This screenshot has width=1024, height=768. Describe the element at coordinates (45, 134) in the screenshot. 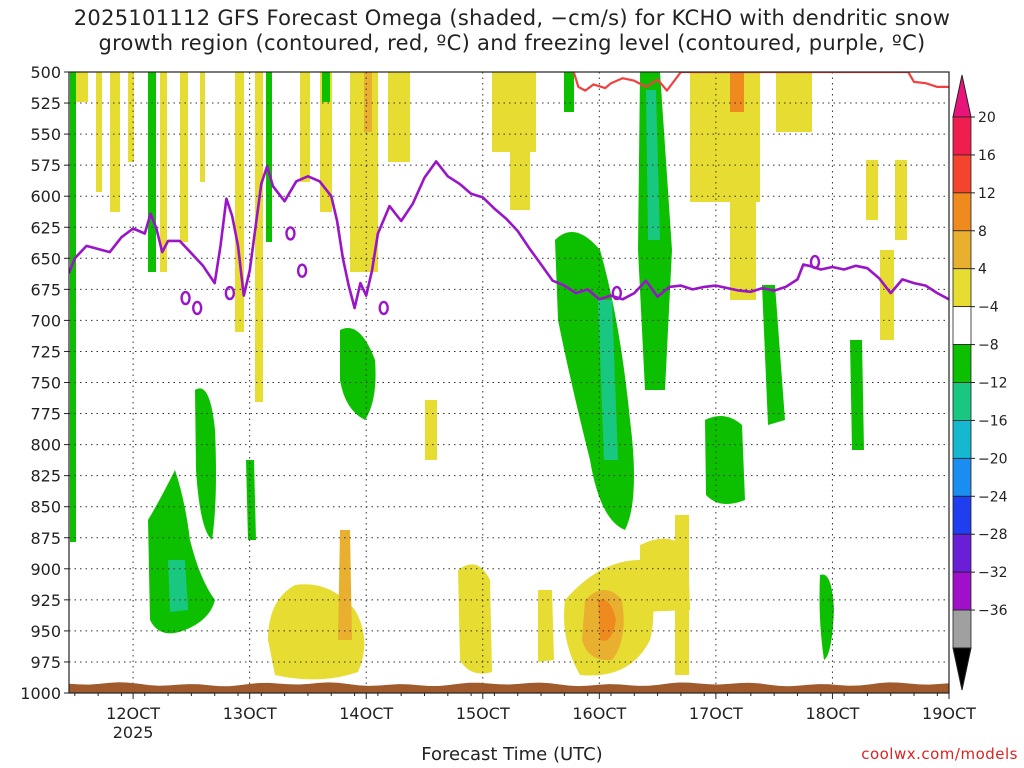

I see `y-tick-label: 550` at that location.